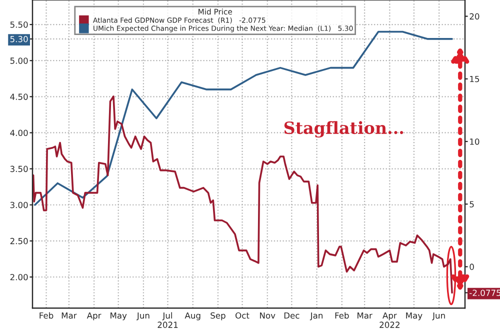 The width and height of the screenshot is (500, 333). What do you see at coordinates (192, 316) in the screenshot?
I see `x-tick-label: Aug` at bounding box center [192, 316].